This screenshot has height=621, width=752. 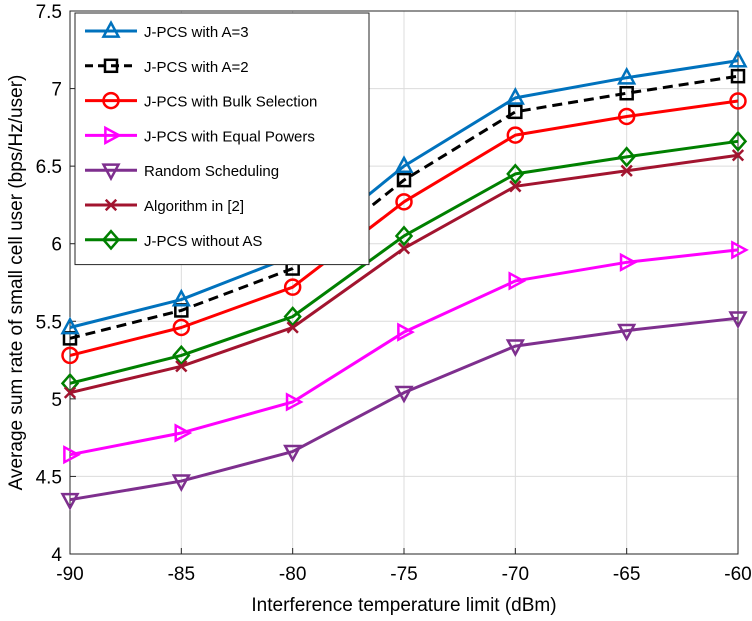 What do you see at coordinates (229, 136) in the screenshot?
I see `legend-label: J-PCS with Equal Powers` at bounding box center [229, 136].